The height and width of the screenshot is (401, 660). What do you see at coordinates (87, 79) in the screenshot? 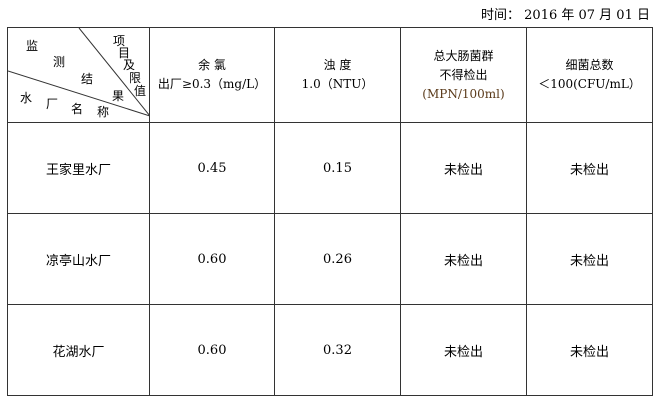
I see `corner-char: 结` at bounding box center [87, 79].